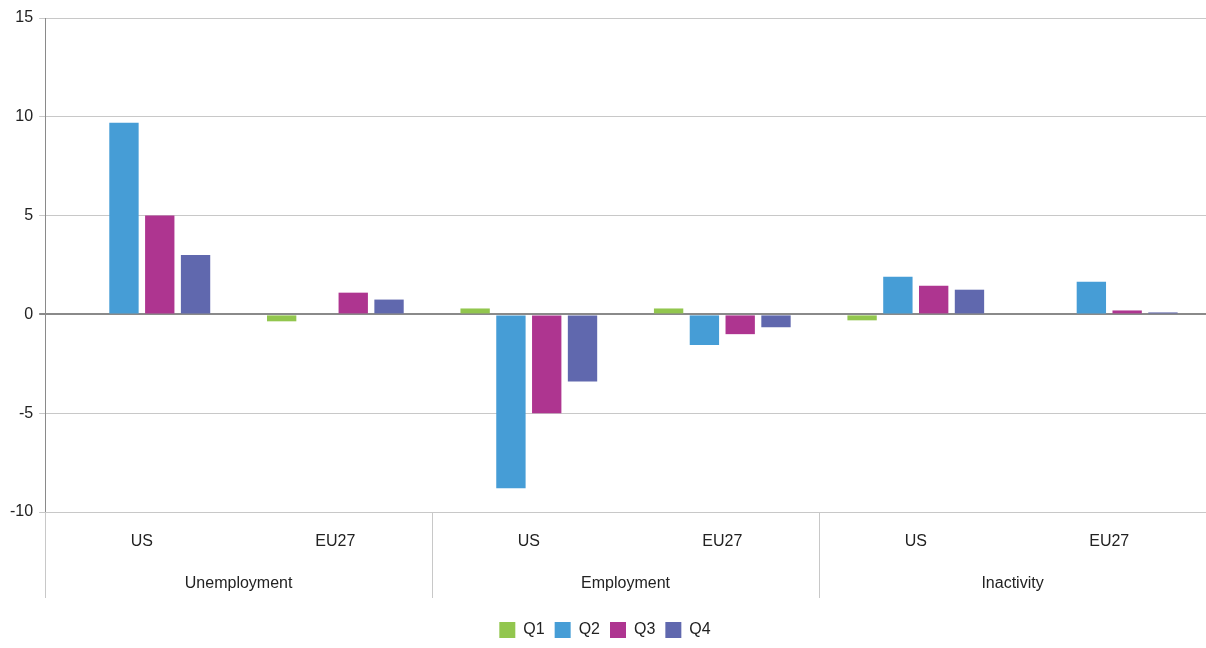  What do you see at coordinates (24, 116) in the screenshot?
I see `y-tick-label: 10` at bounding box center [24, 116].